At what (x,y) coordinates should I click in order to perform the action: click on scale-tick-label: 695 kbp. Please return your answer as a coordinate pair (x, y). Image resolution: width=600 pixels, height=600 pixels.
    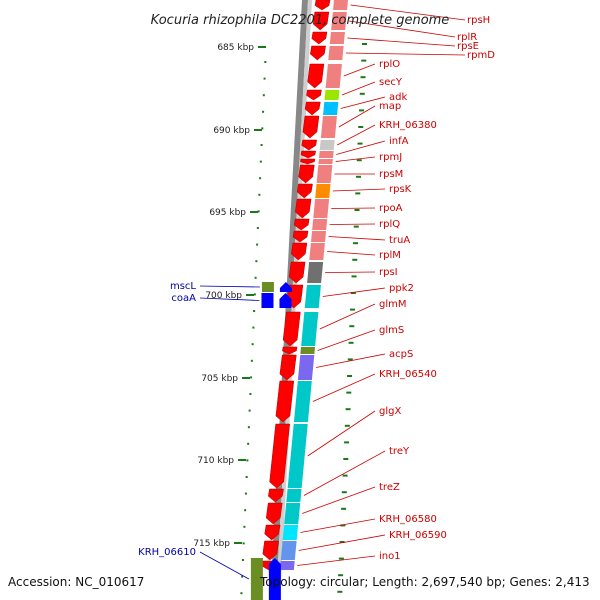
    Looking at the image, I should click on (227, 213).